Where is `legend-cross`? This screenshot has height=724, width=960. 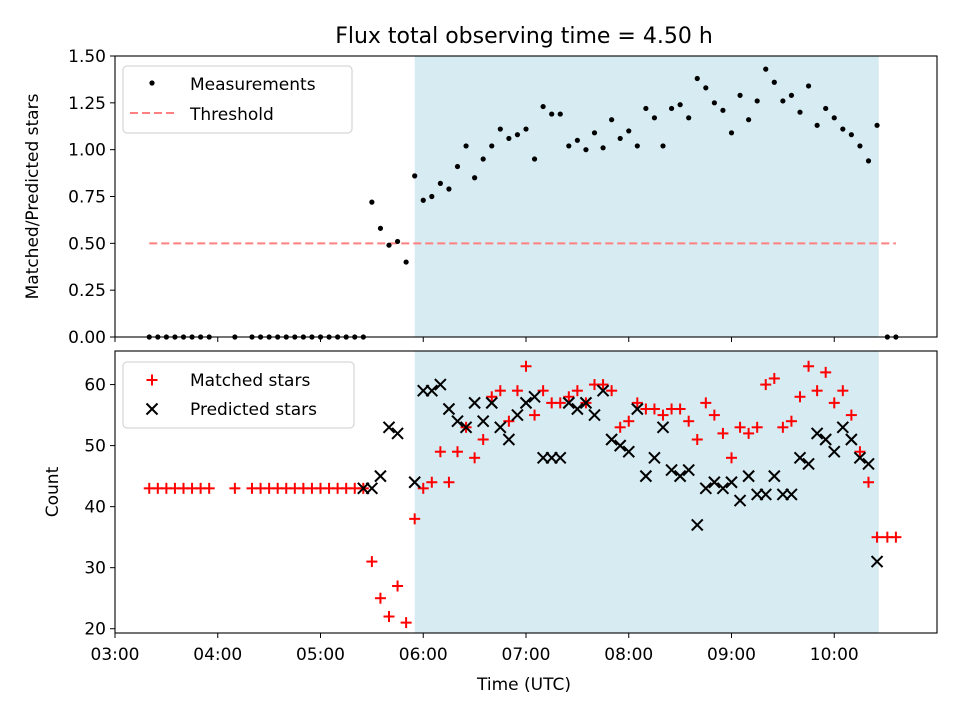 legend-cross is located at coordinates (152, 409).